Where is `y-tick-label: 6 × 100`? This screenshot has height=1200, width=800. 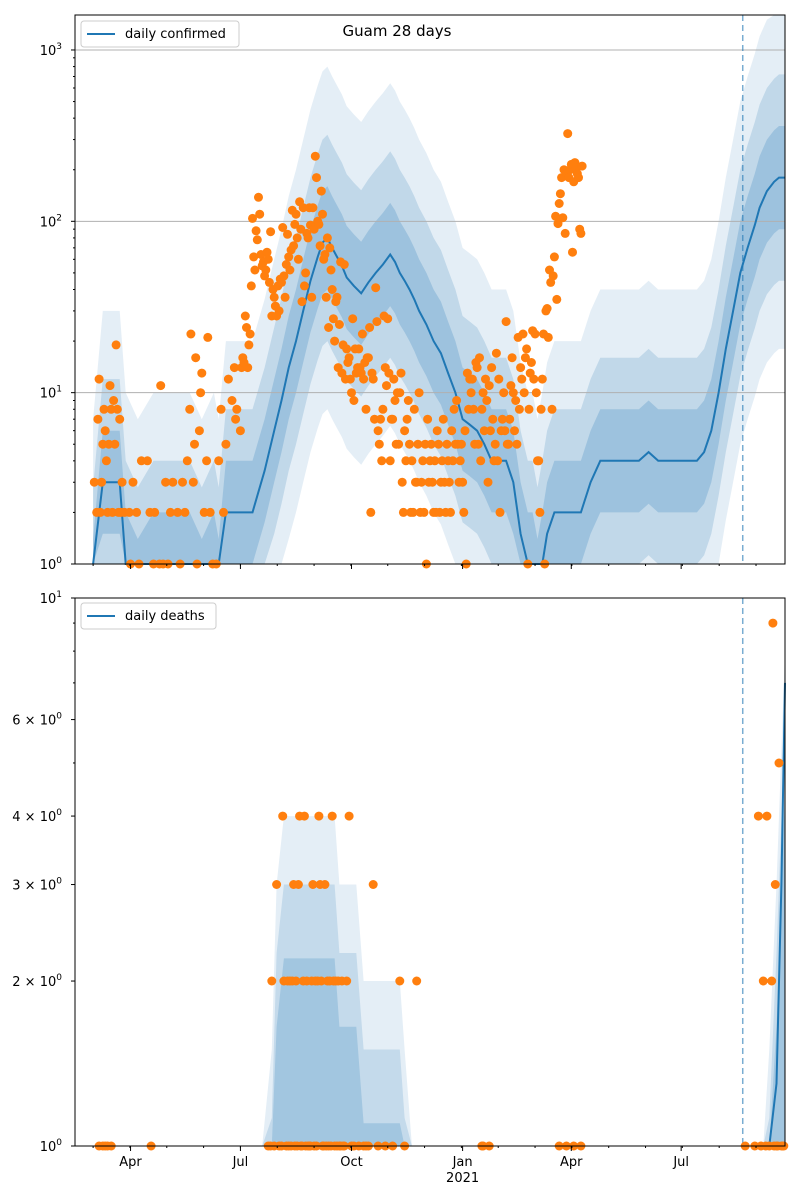
y-tick-label: 6 × 100 is located at coordinates (37, 720).